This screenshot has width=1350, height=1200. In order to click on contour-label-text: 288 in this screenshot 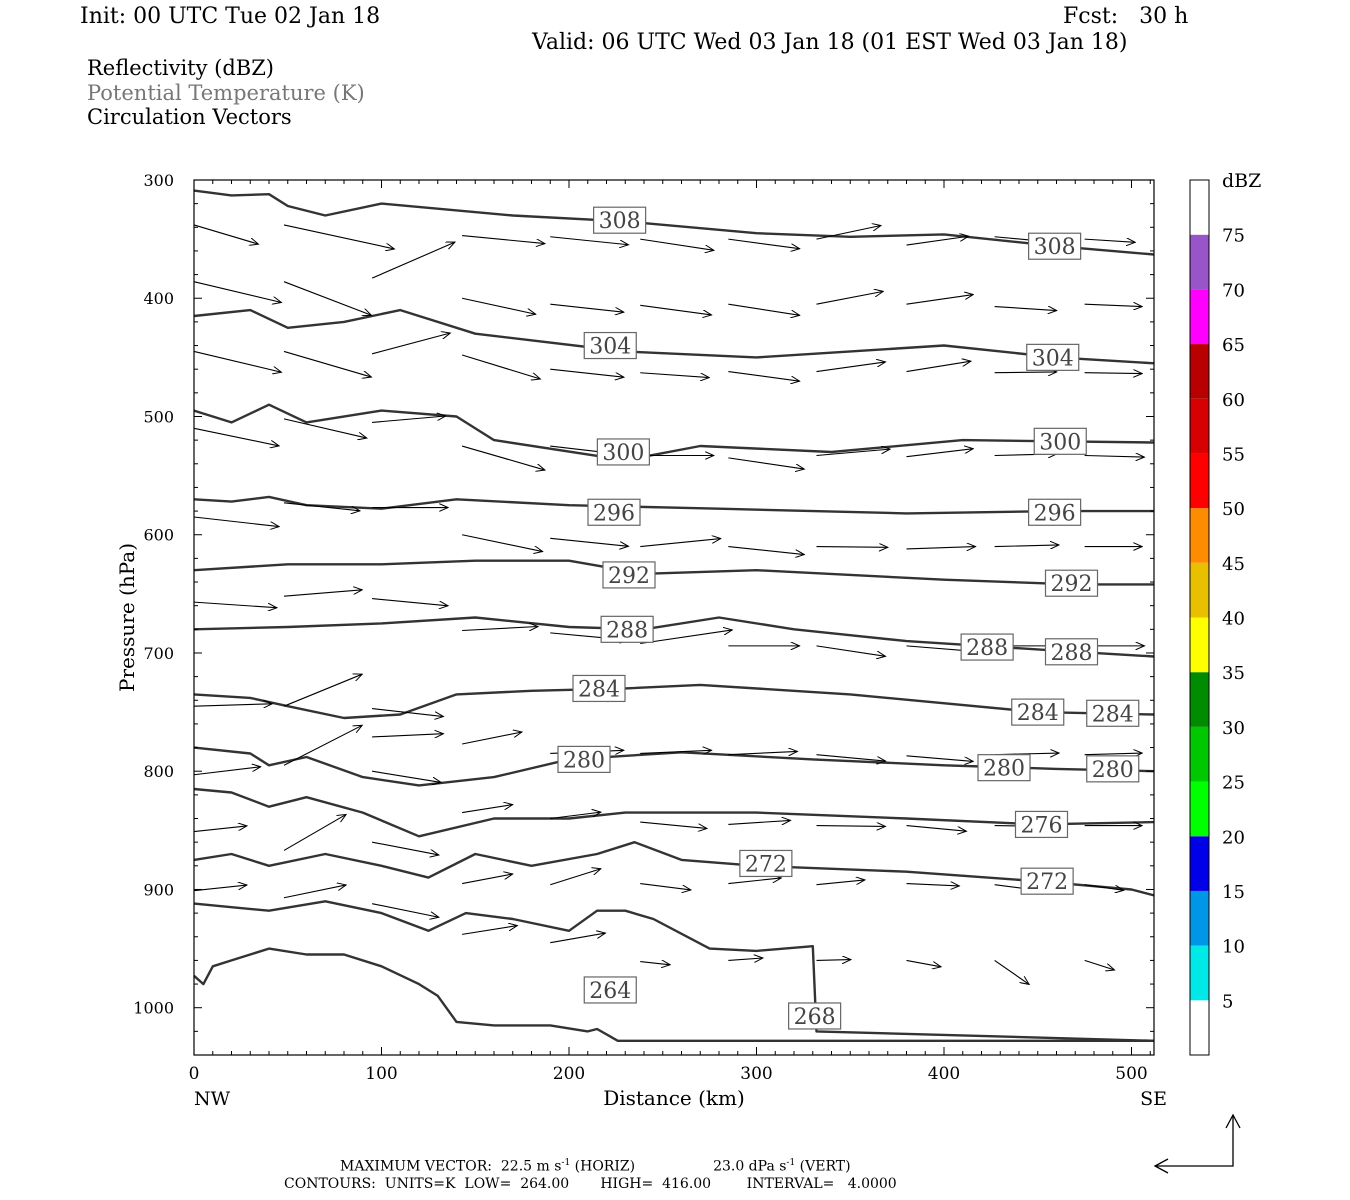, I will do `click(1072, 653)`.